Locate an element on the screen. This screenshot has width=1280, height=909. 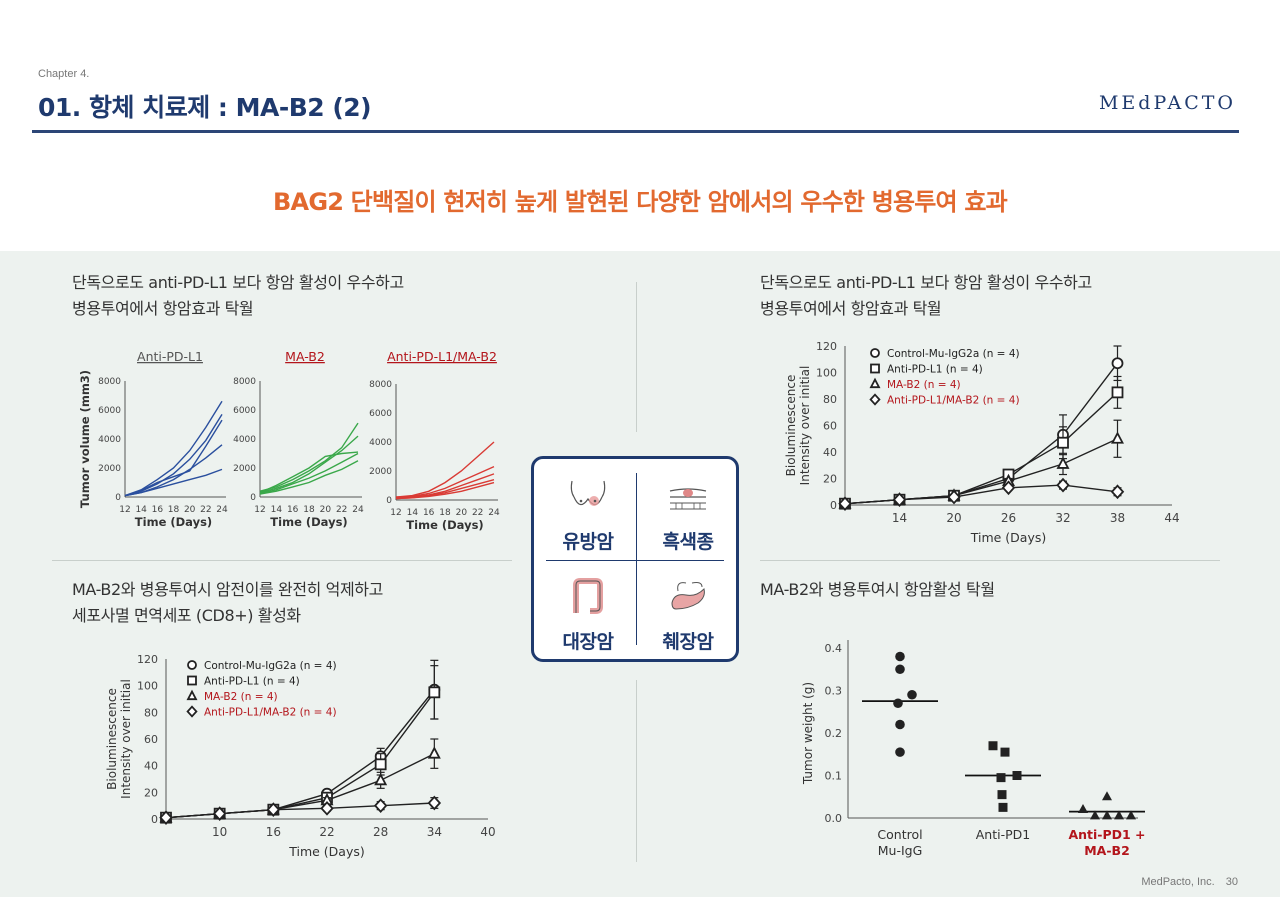
y-tick-label: 60 is located at coordinates (830, 426).